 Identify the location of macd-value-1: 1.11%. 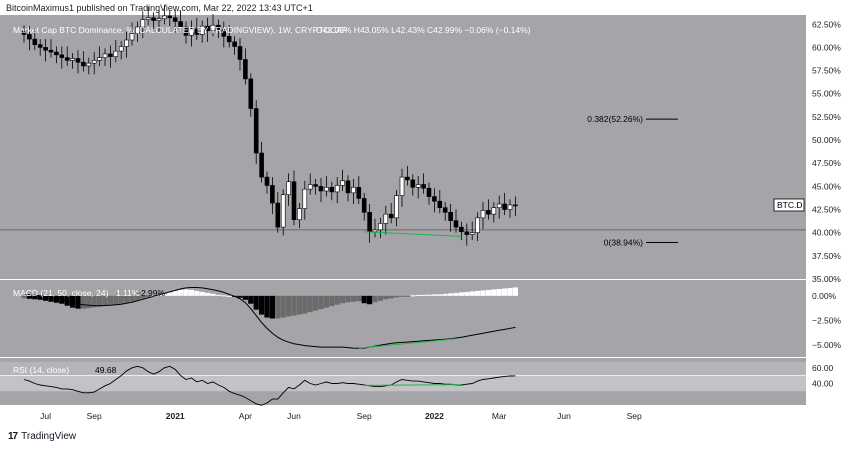
(128, 293).